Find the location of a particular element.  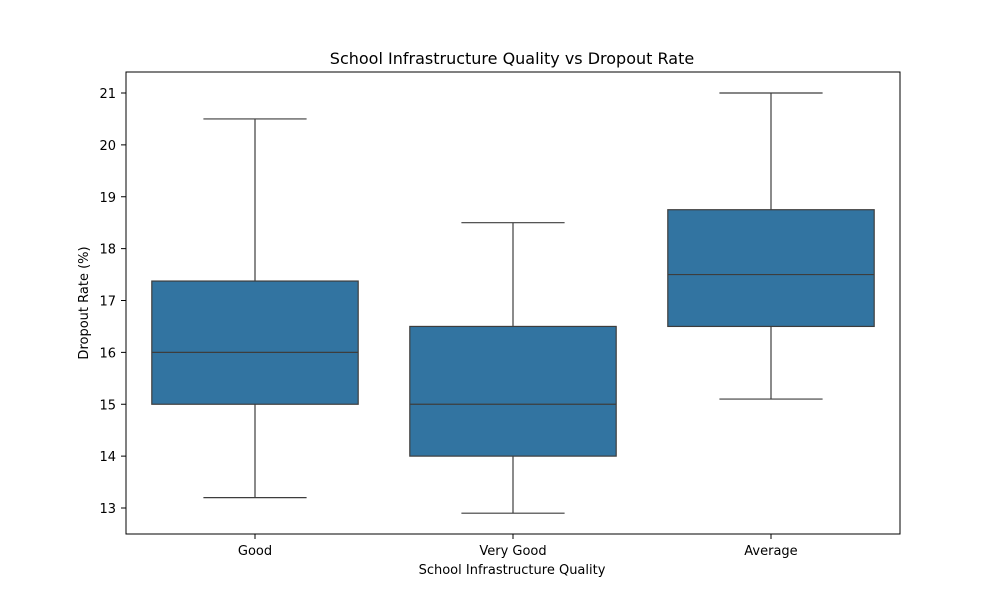

y-tick-label: 14 is located at coordinates (107, 457).